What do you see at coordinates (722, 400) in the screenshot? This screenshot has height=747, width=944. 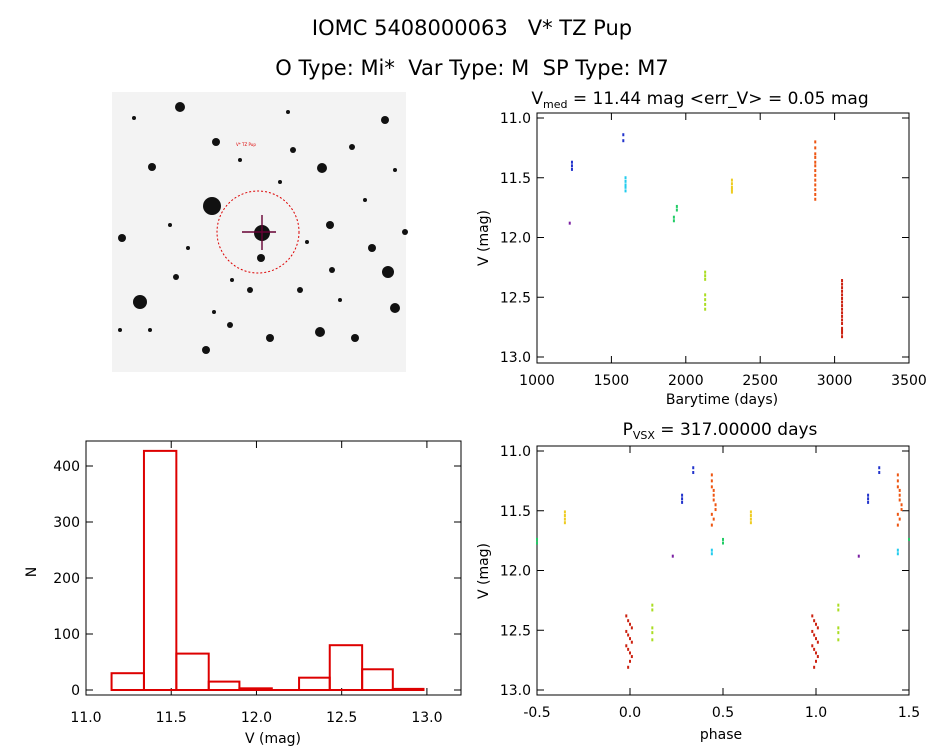 I see `light-curve-xlabel: Barytime (days)` at bounding box center [722, 400].